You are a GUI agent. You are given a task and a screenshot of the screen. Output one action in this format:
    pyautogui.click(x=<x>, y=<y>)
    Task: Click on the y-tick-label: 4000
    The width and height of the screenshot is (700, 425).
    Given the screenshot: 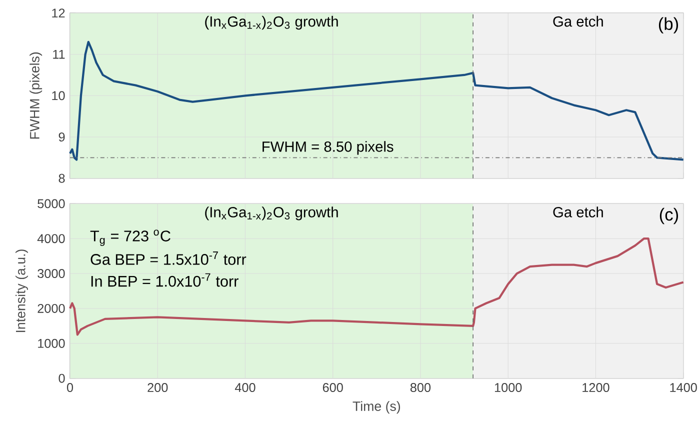 What is the action you would take?
    pyautogui.click(x=51, y=239)
    